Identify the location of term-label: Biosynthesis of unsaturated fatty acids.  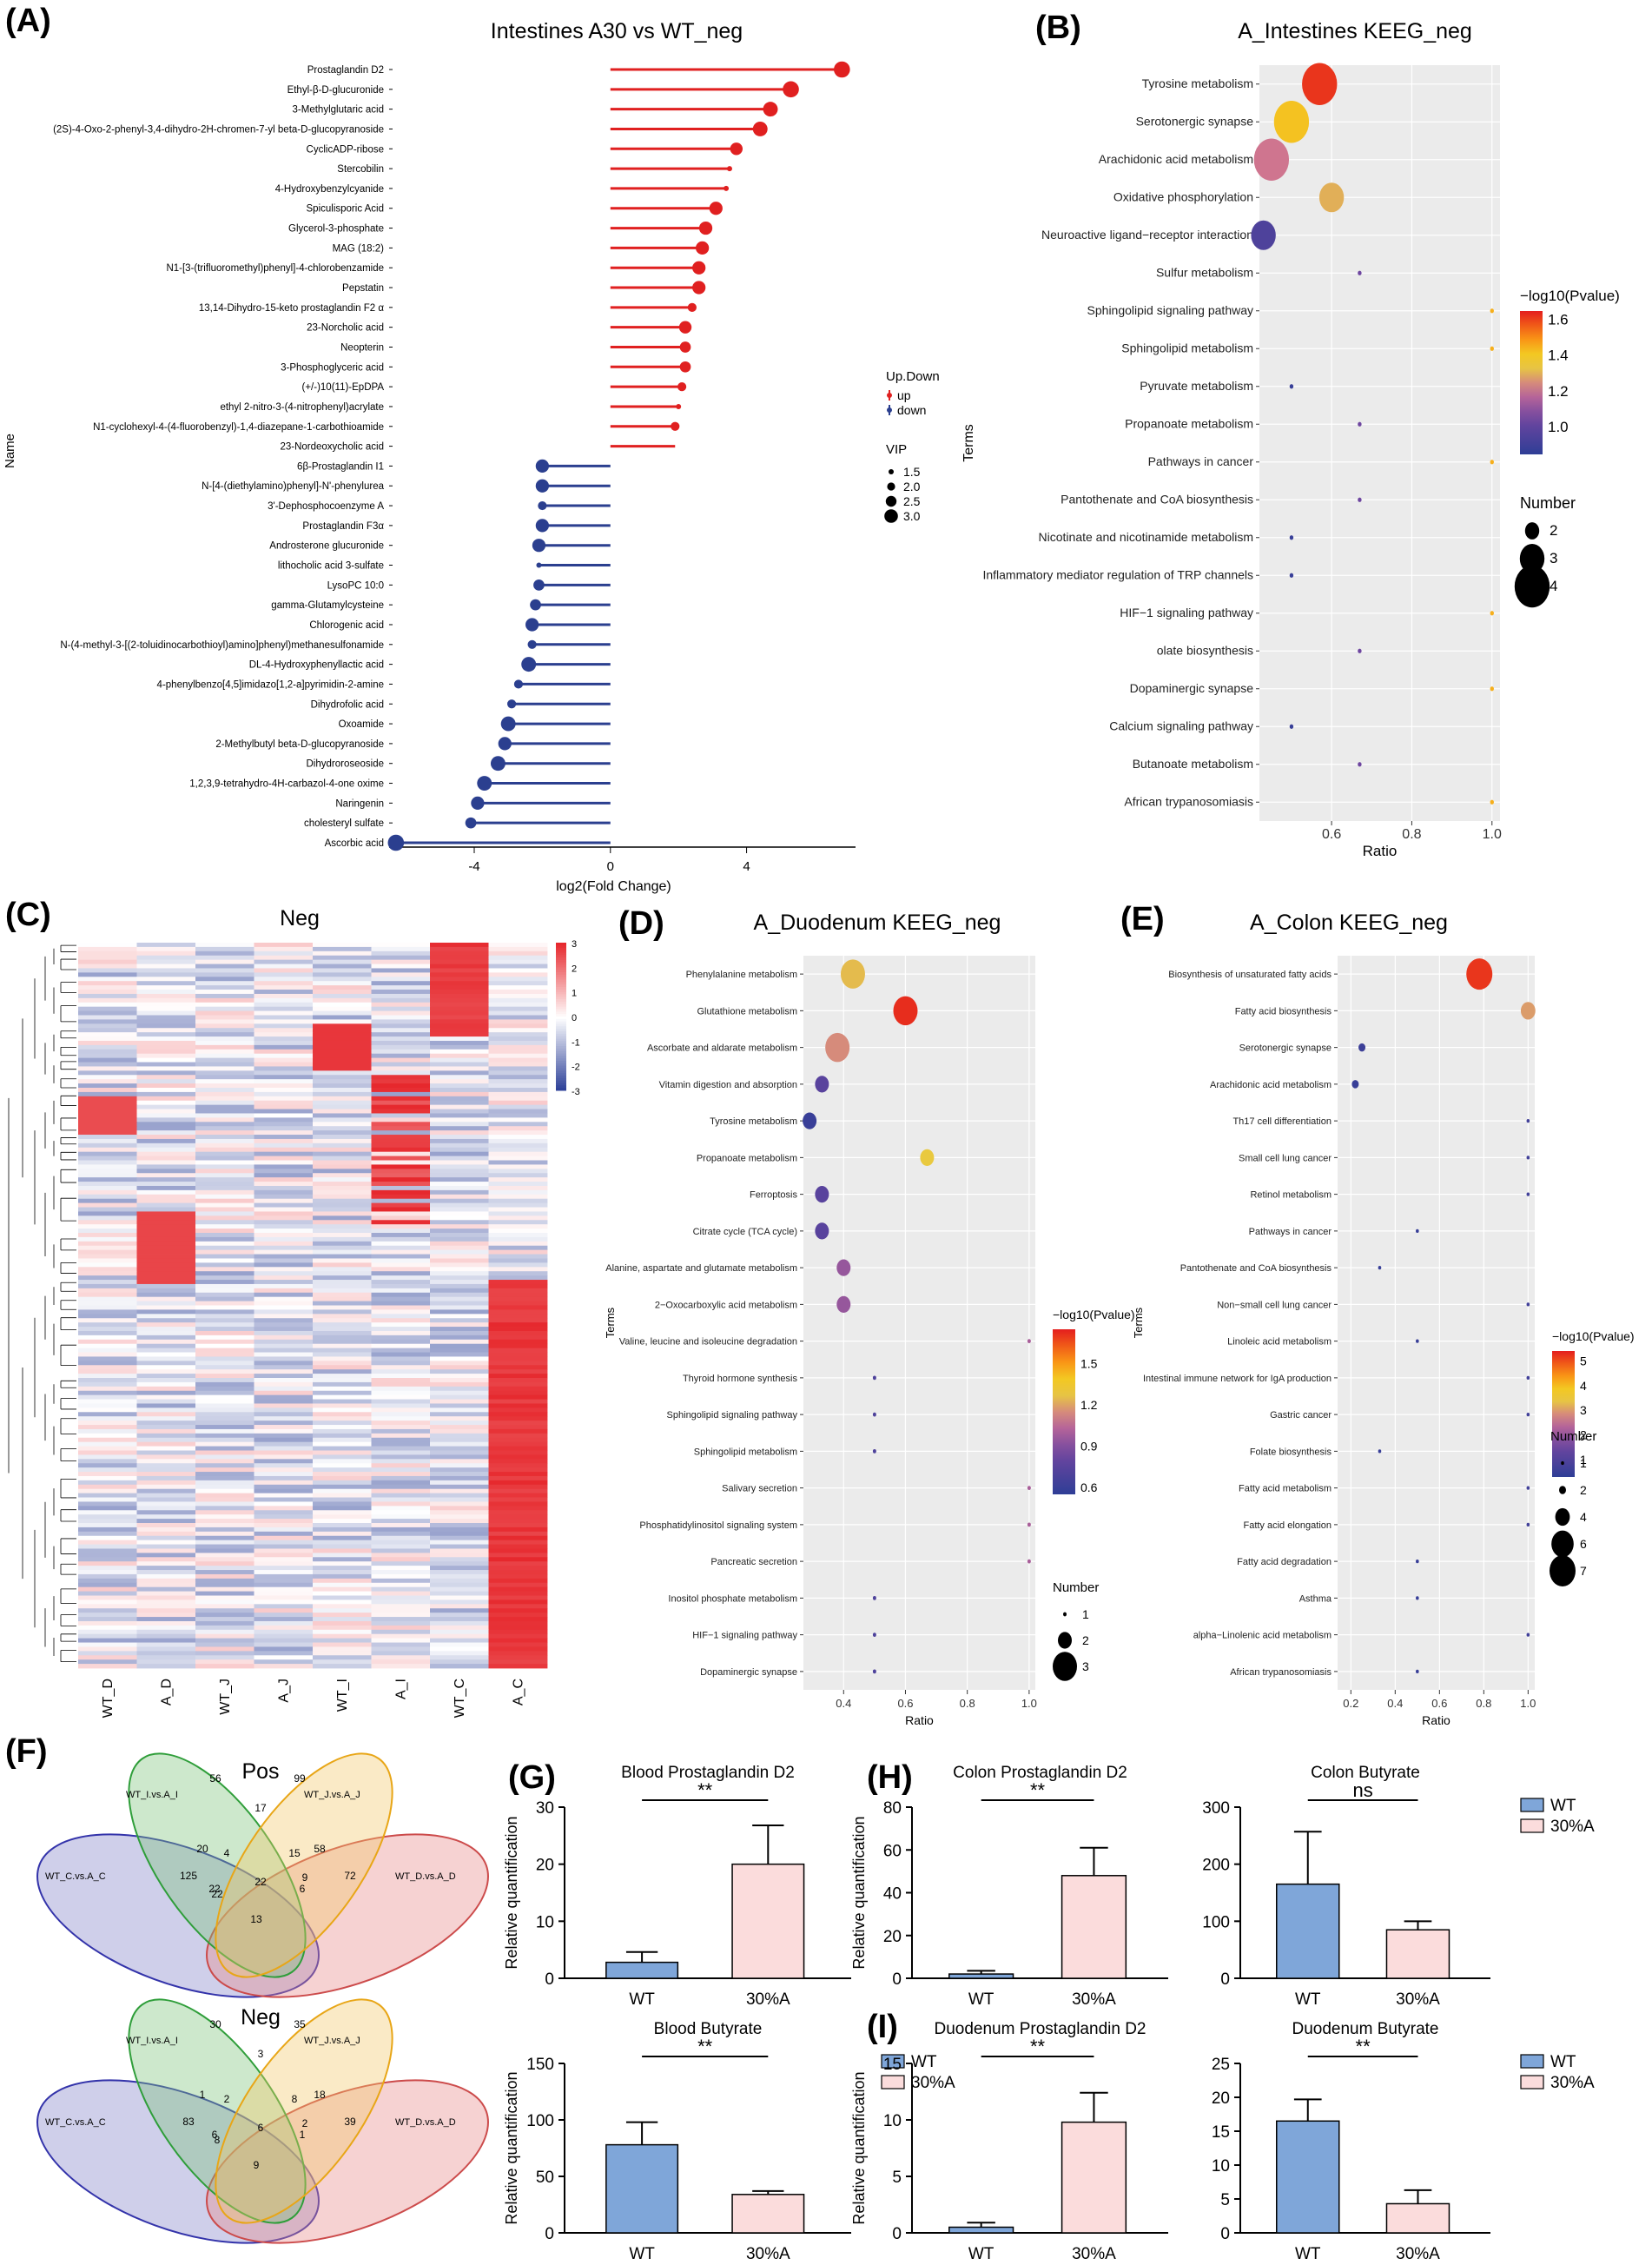
(1250, 975).